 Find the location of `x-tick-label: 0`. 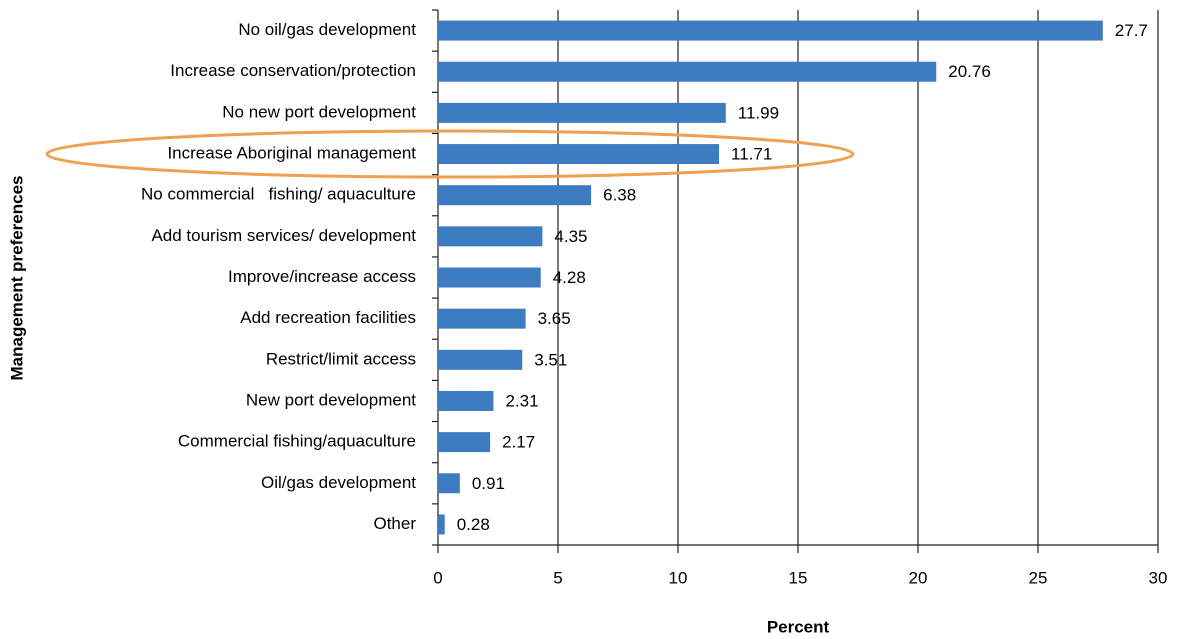

x-tick-label: 0 is located at coordinates (437, 577).